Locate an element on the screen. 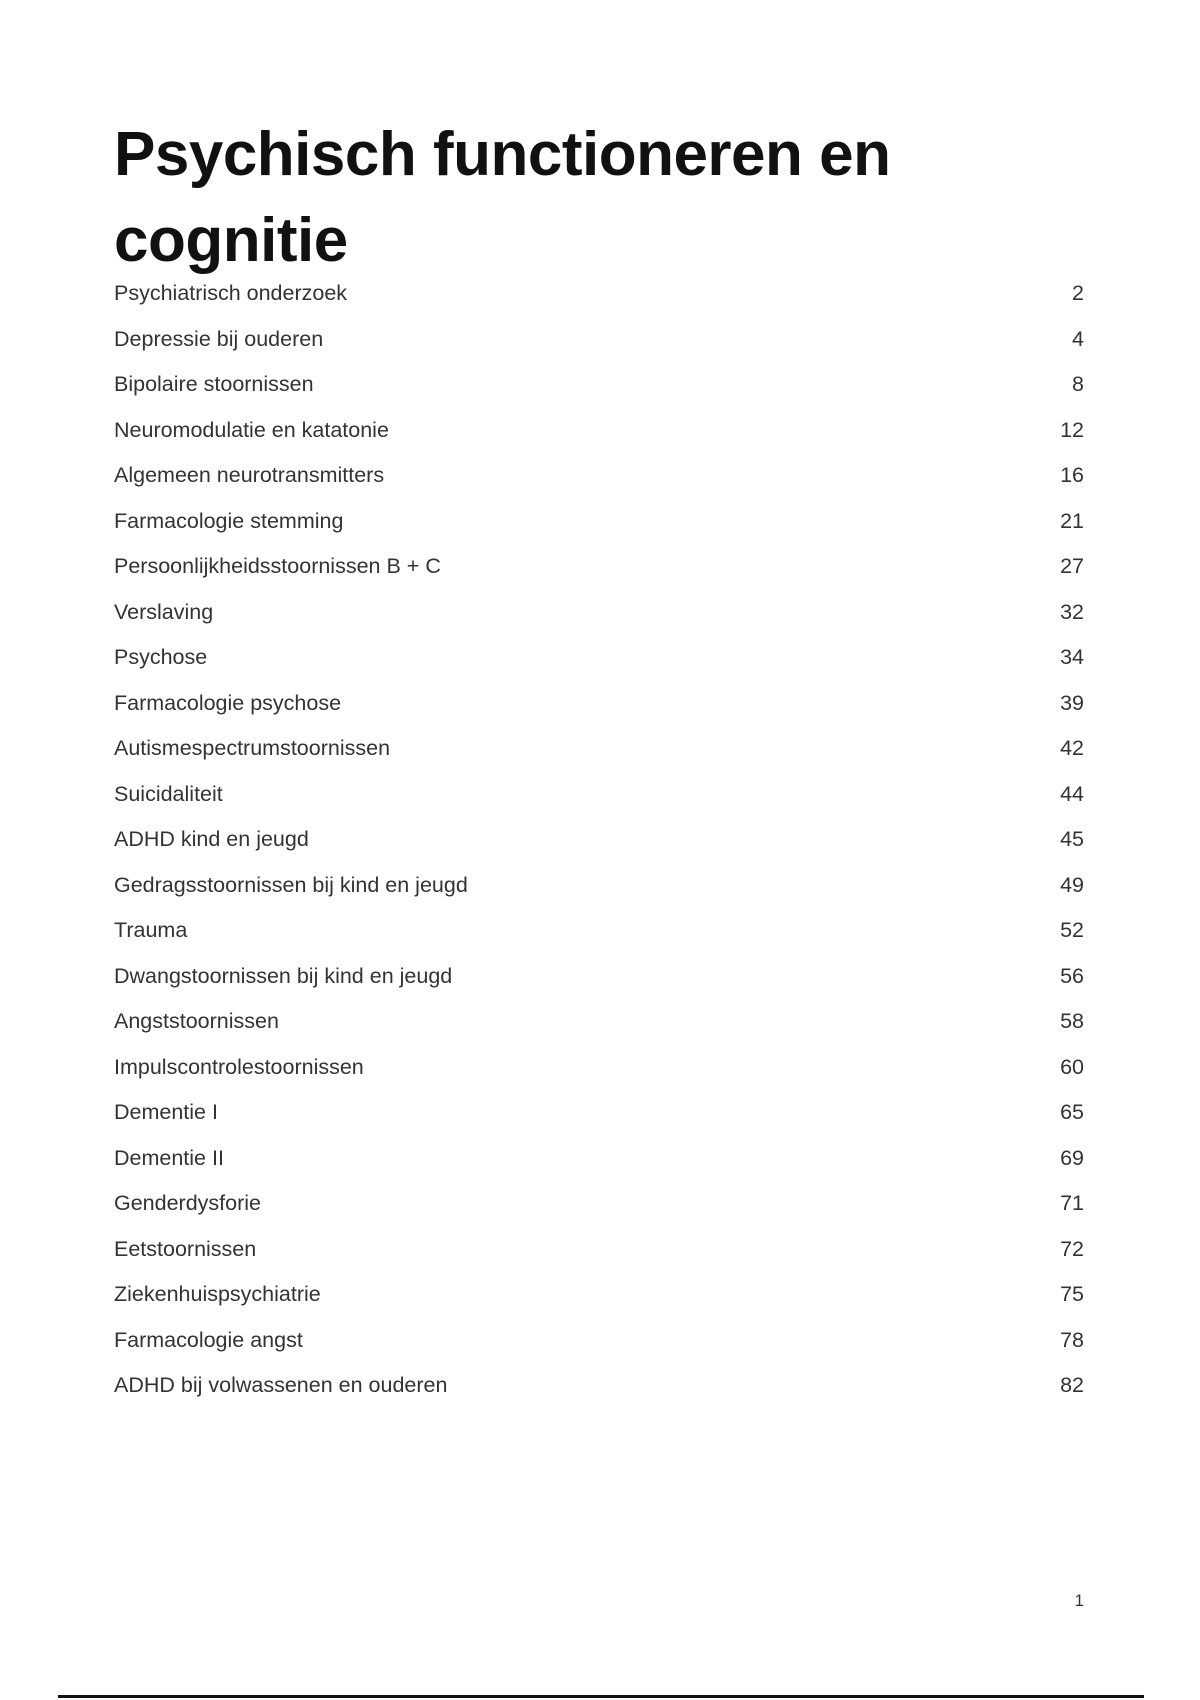 The height and width of the screenshot is (1700, 1200). toc-entry-page: 2 is located at coordinates (1078, 293).